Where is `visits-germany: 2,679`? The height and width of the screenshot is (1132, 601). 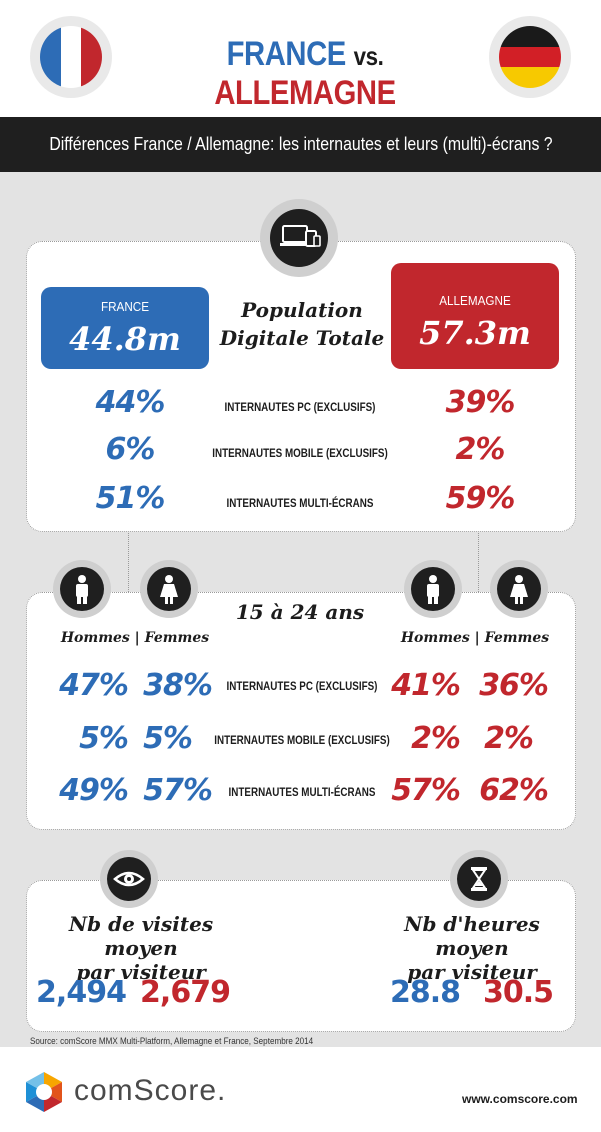
visits-germany: 2,679 is located at coordinates (185, 992).